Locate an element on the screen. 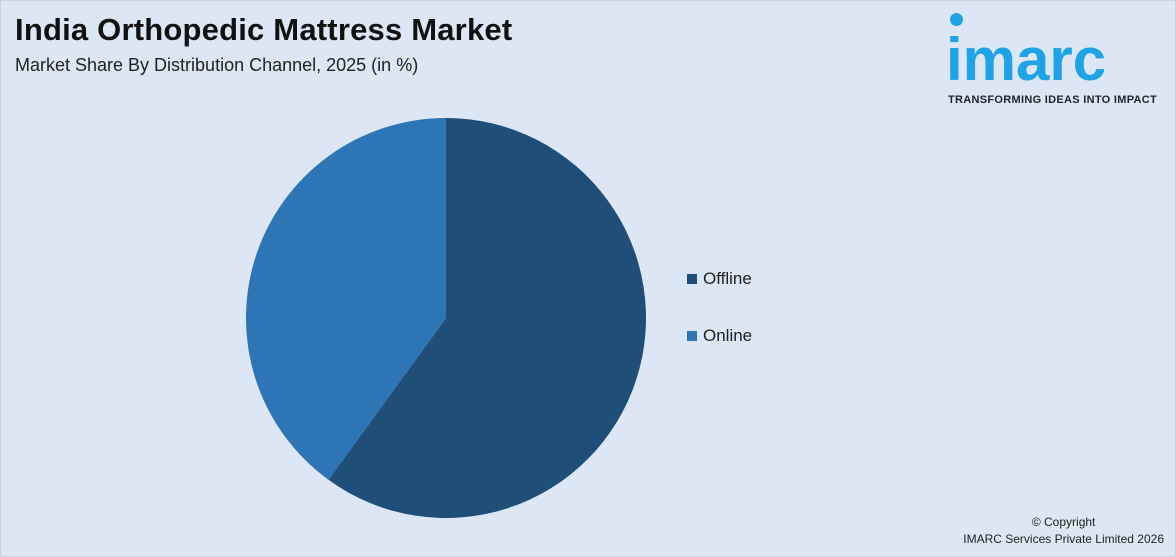  legend-swatch-online is located at coordinates (692, 336).